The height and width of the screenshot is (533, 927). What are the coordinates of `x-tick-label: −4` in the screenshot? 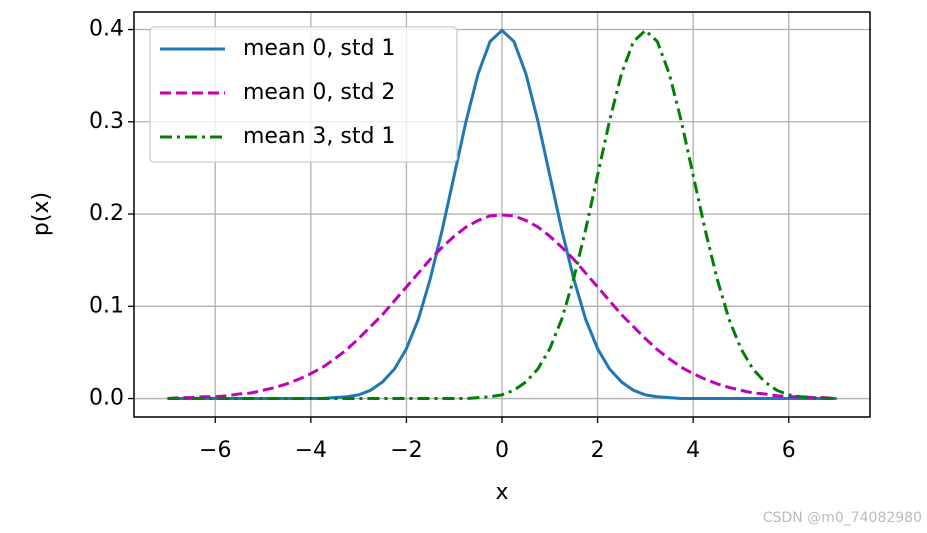 It's located at (311, 450).